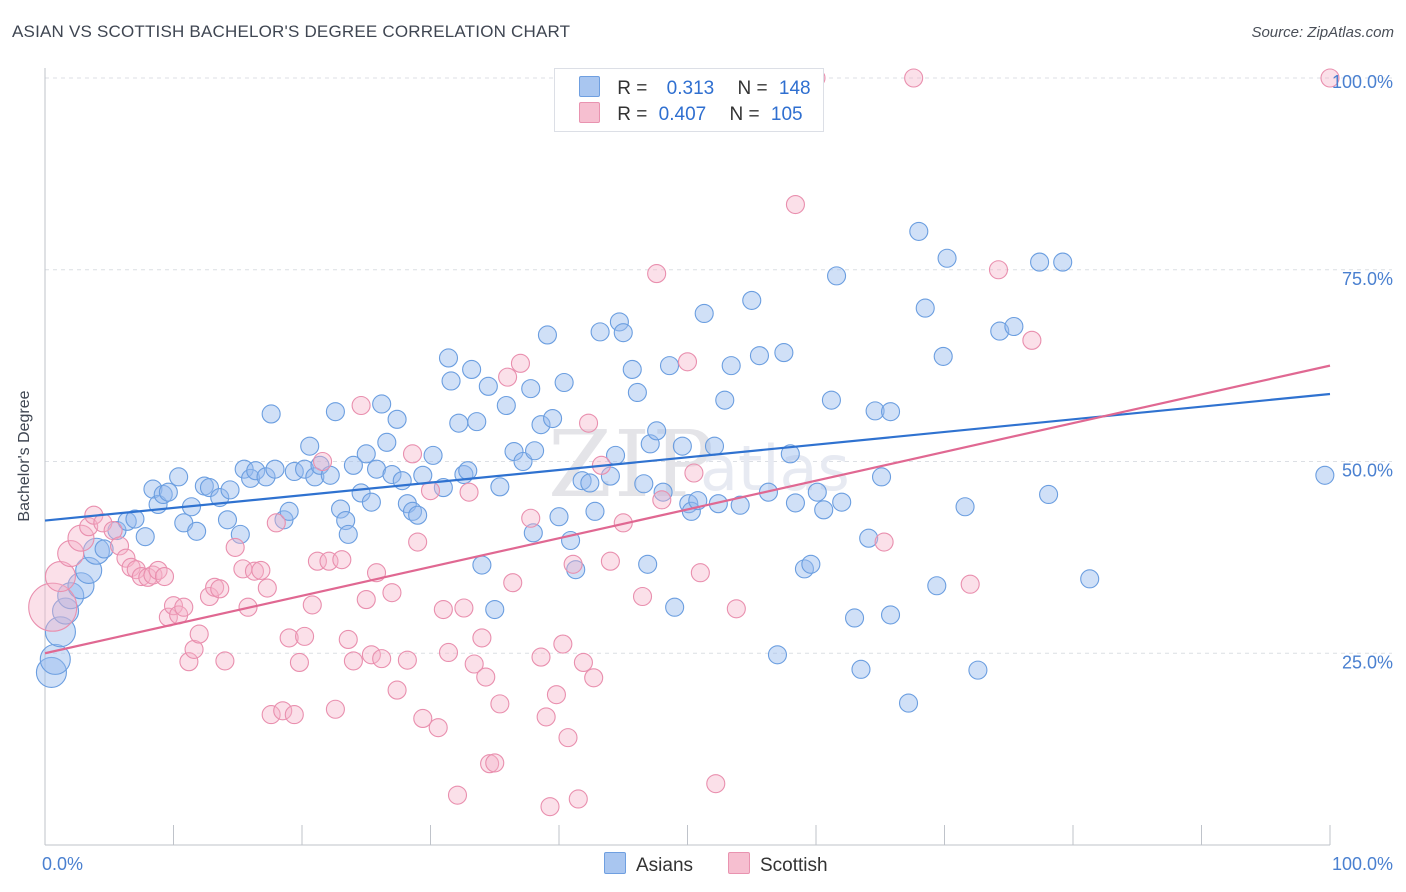  What do you see at coordinates (687, 457) in the screenshot?
I see `trendline-asians` at bounding box center [687, 457].